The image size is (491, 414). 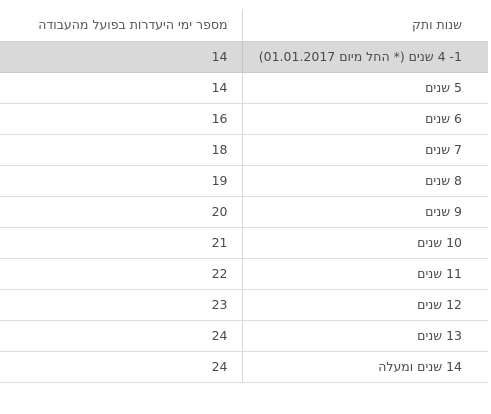 I want to click on tenure-label: 10 שנים, so click(x=439, y=242).